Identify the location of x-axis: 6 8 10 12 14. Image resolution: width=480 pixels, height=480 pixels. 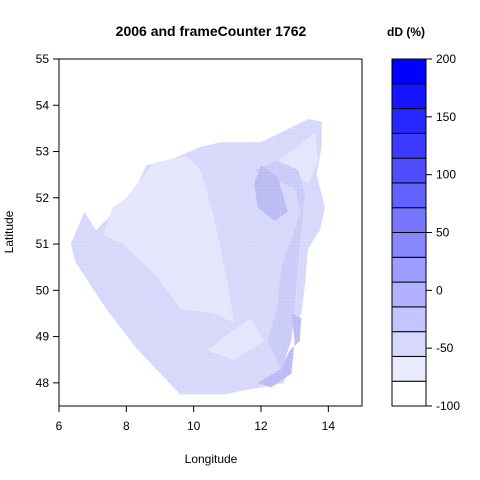
(196, 419).